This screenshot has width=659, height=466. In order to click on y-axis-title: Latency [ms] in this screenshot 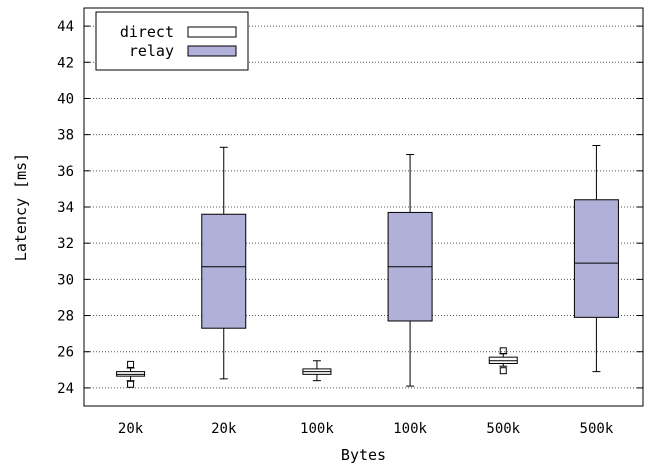, I will do `click(21, 207)`.